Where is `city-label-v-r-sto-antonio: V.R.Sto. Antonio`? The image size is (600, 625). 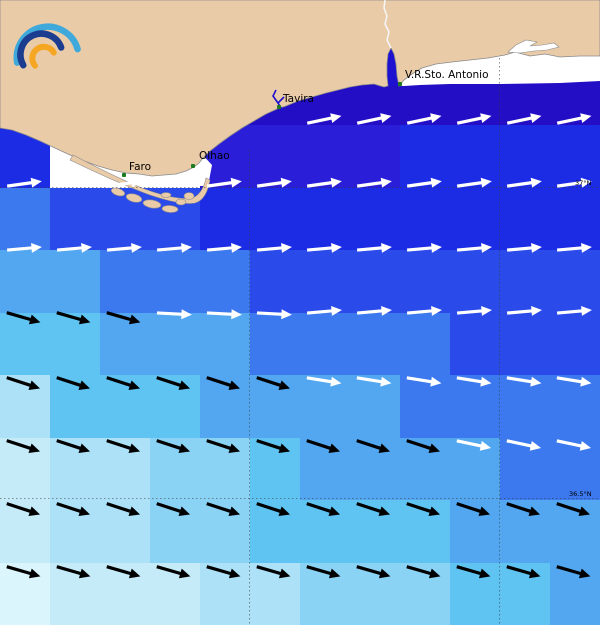 city-label-v-r-sto-antonio: V.R.Sto. Antonio is located at coordinates (447, 75).